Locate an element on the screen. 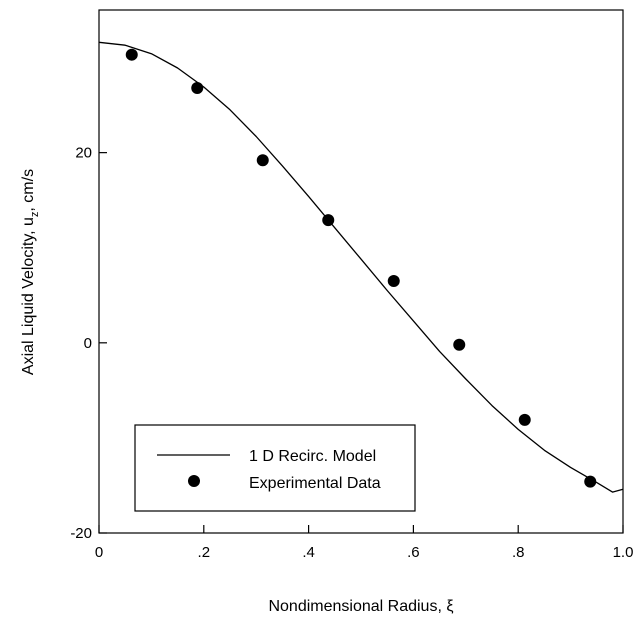  y-axis-label-subscript: z is located at coordinates (35, 215).